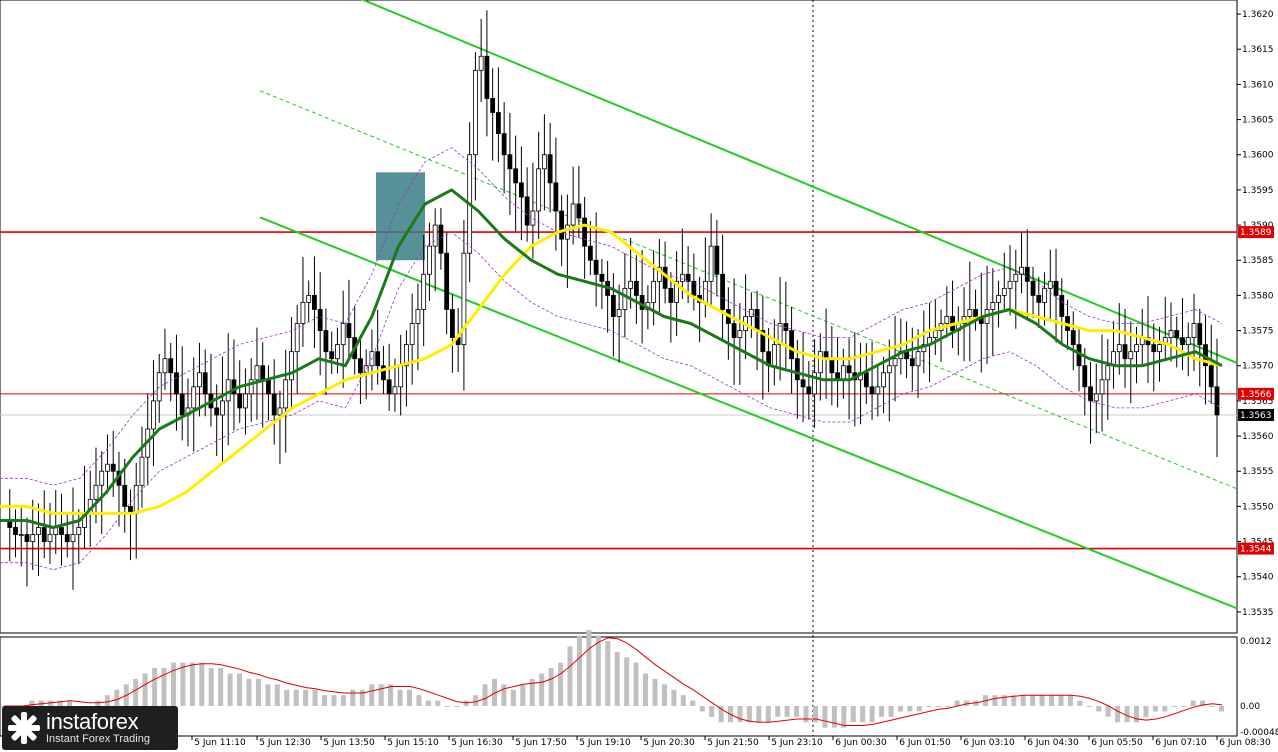 The image size is (1278, 752). What do you see at coordinates (1258, 578) in the screenshot?
I see `y-tick-label: 1.3540` at bounding box center [1258, 578].